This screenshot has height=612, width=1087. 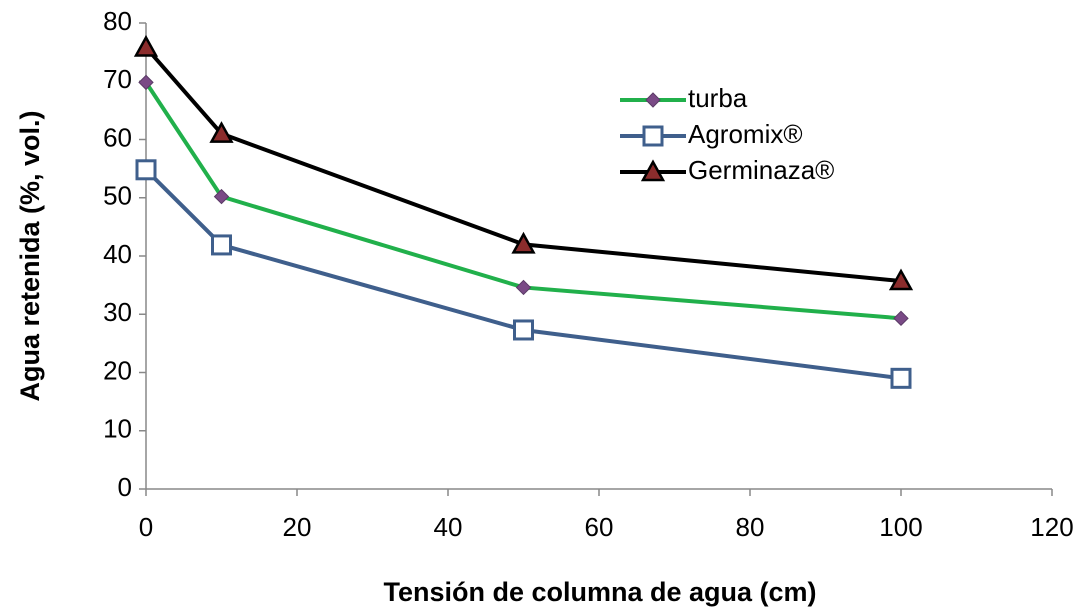 I want to click on x-tick-label: 40, so click(x=448, y=527).